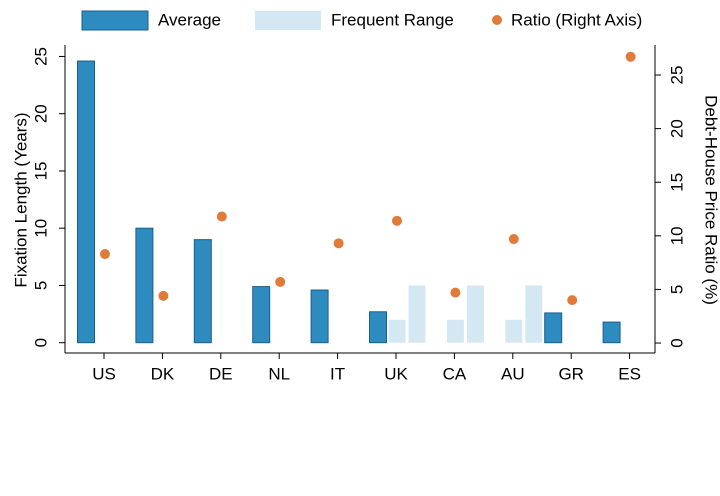  Describe the element at coordinates (629, 373) in the screenshot. I see `x-tick-label: ES` at that location.